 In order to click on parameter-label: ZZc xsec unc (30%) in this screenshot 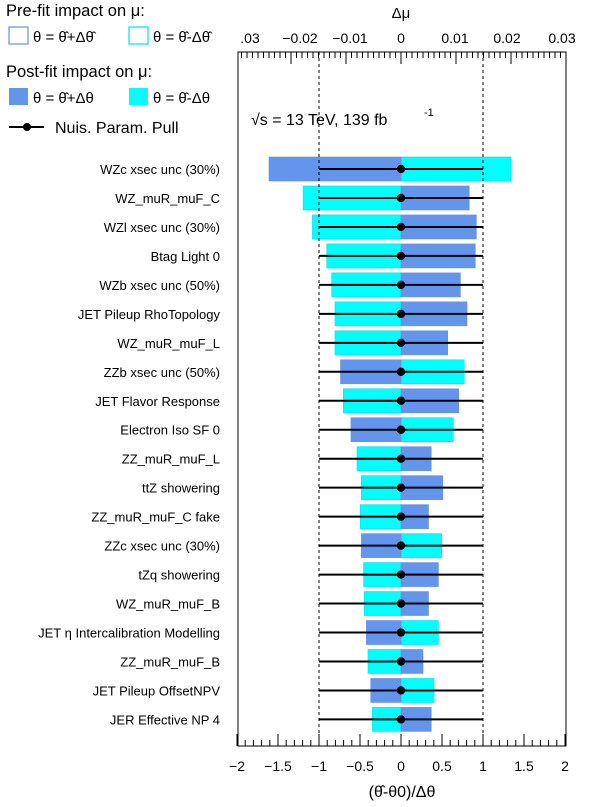, I will do `click(162, 546)`.